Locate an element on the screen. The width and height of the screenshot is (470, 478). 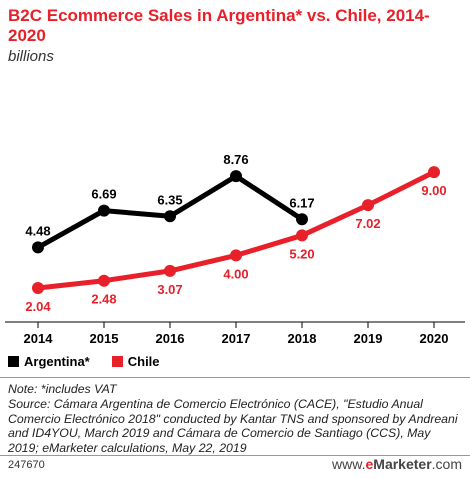
data-point-chile-2014 is located at coordinates (38, 288).